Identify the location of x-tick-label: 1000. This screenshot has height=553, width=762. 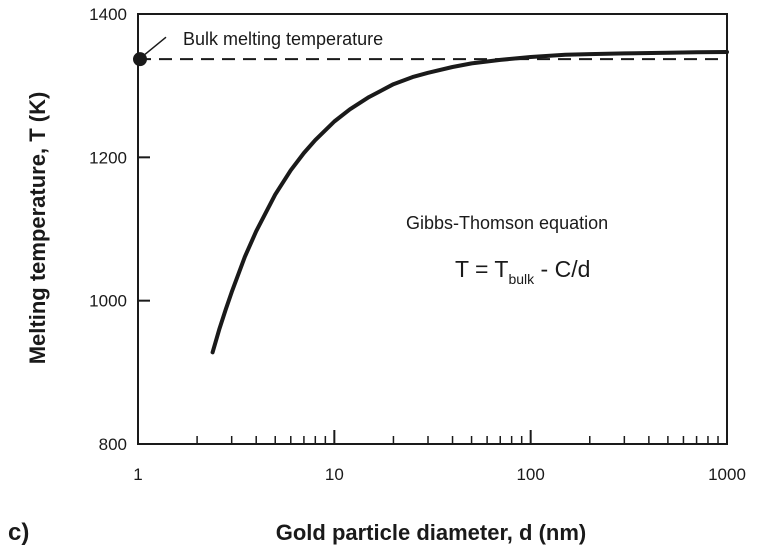
(727, 474).